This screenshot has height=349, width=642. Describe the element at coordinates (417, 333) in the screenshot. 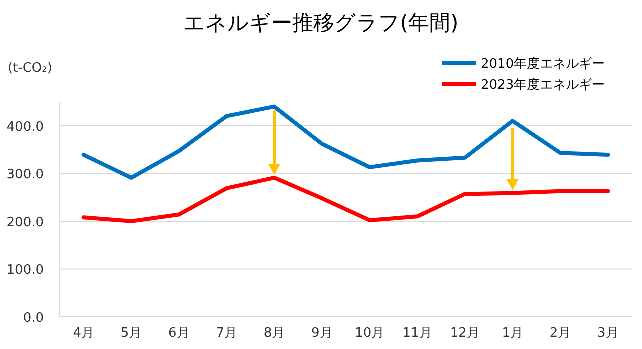

I see `x-tick-label: 11月` at that location.